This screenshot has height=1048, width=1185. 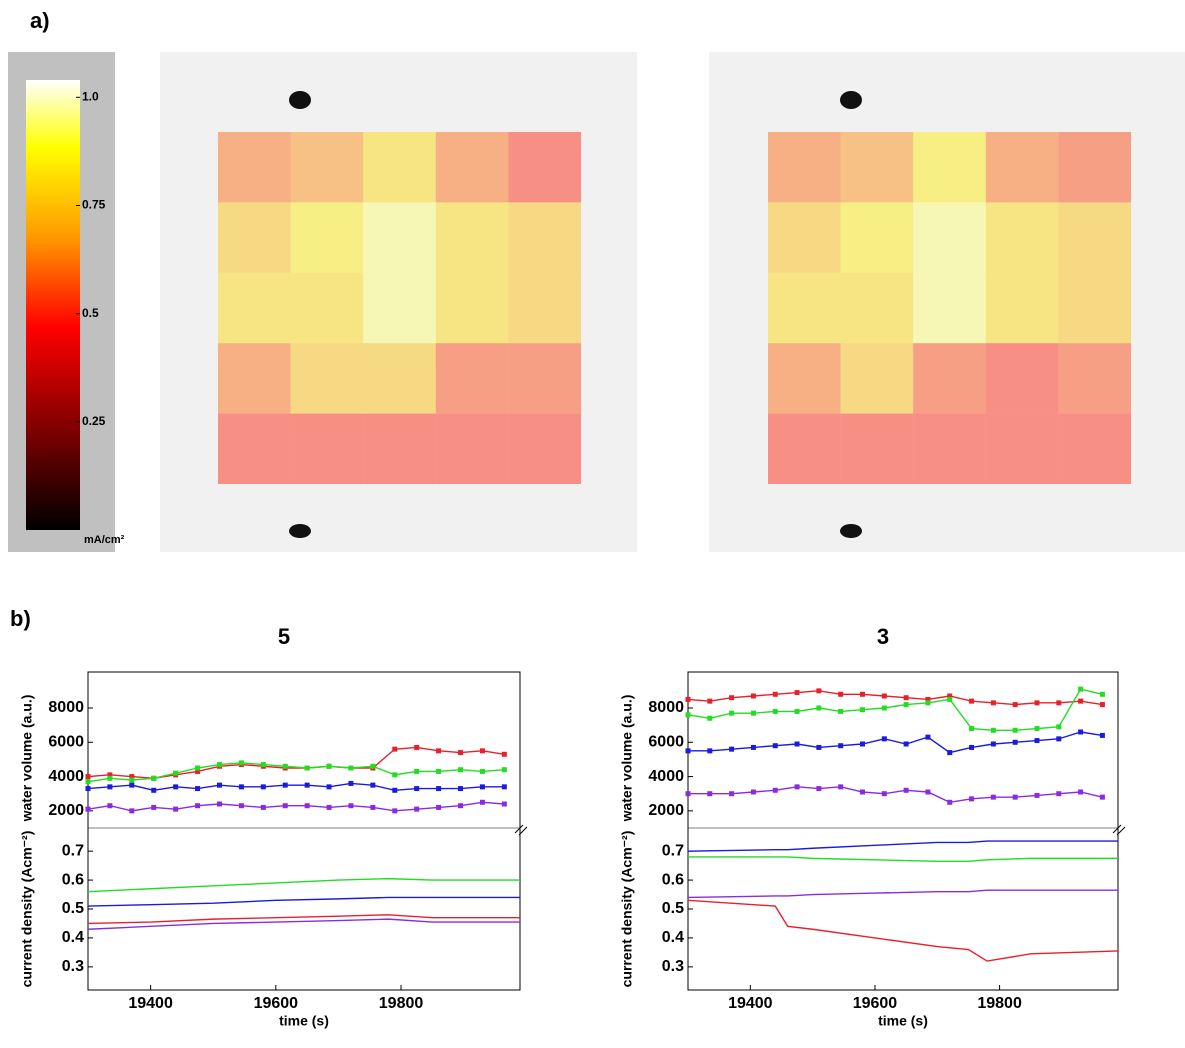 What do you see at coordinates (73, 966) in the screenshot?
I see `y2-tick-label: 0.3` at bounding box center [73, 966].